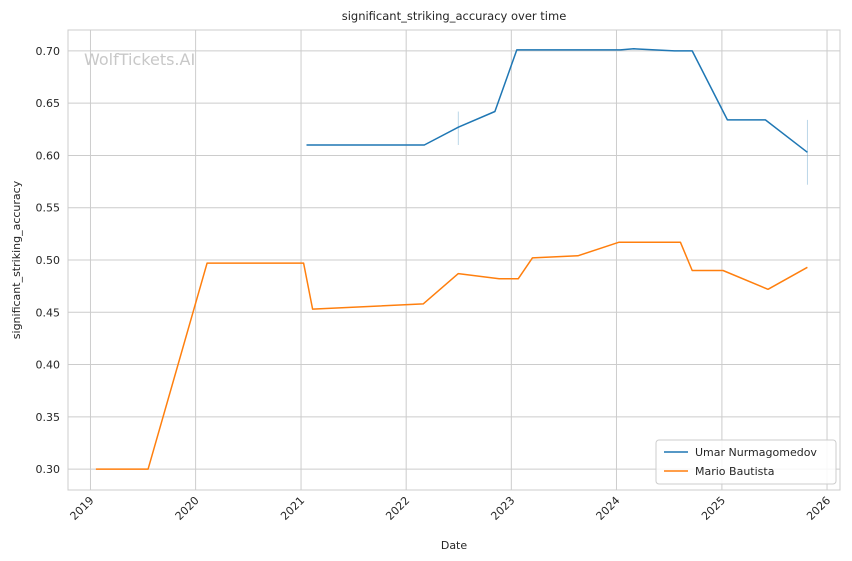 Image resolution: width=852 pixels, height=561 pixels. I want to click on y-tick-label: 0.50, so click(48, 260).